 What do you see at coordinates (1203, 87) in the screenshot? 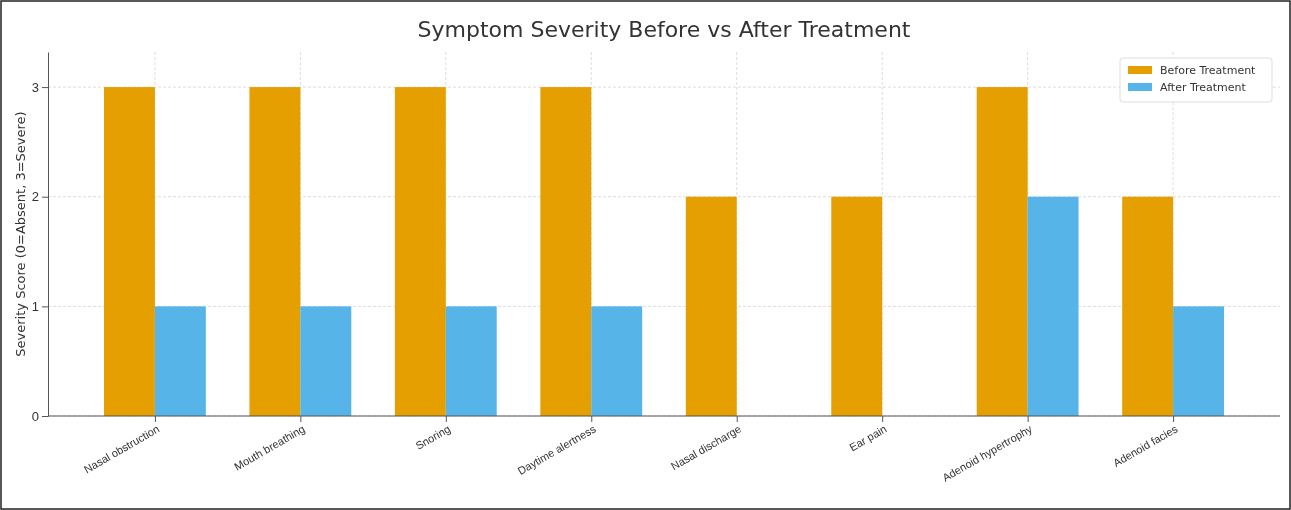
I see `legend-label: After Treatment` at bounding box center [1203, 87].